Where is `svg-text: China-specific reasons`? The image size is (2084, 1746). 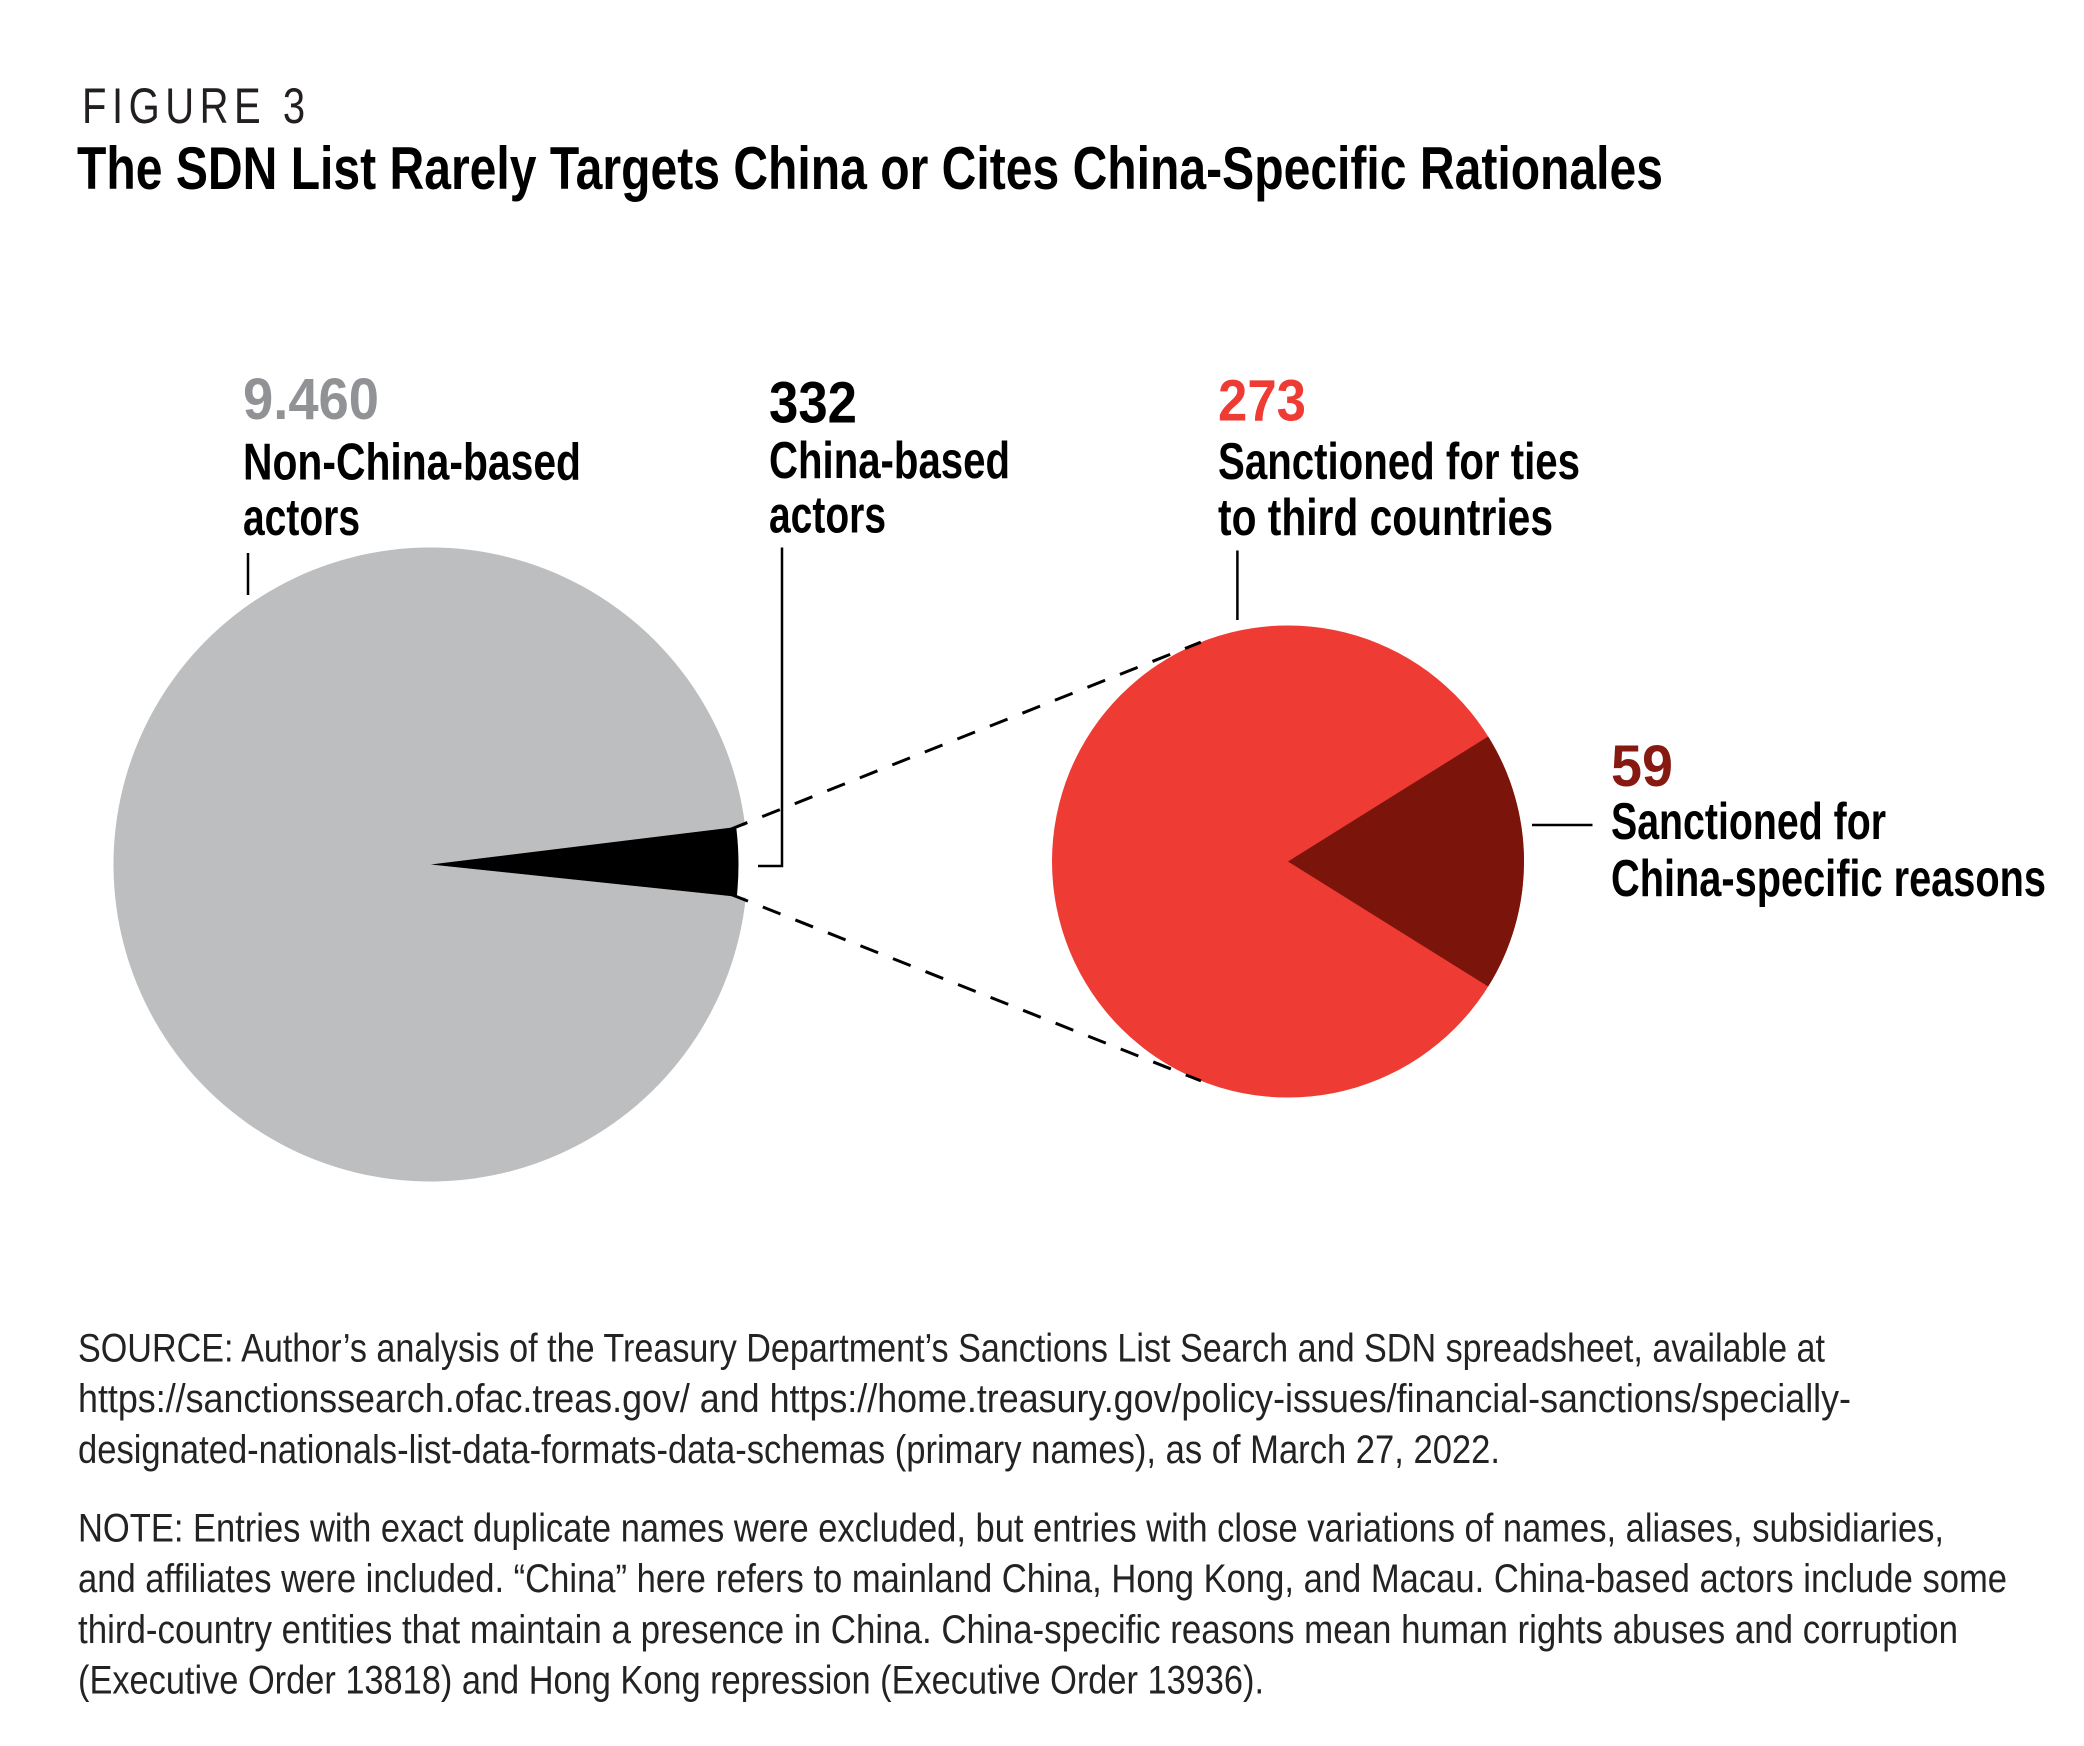 svg-text: China-specific reasons is located at coordinates (1828, 879).